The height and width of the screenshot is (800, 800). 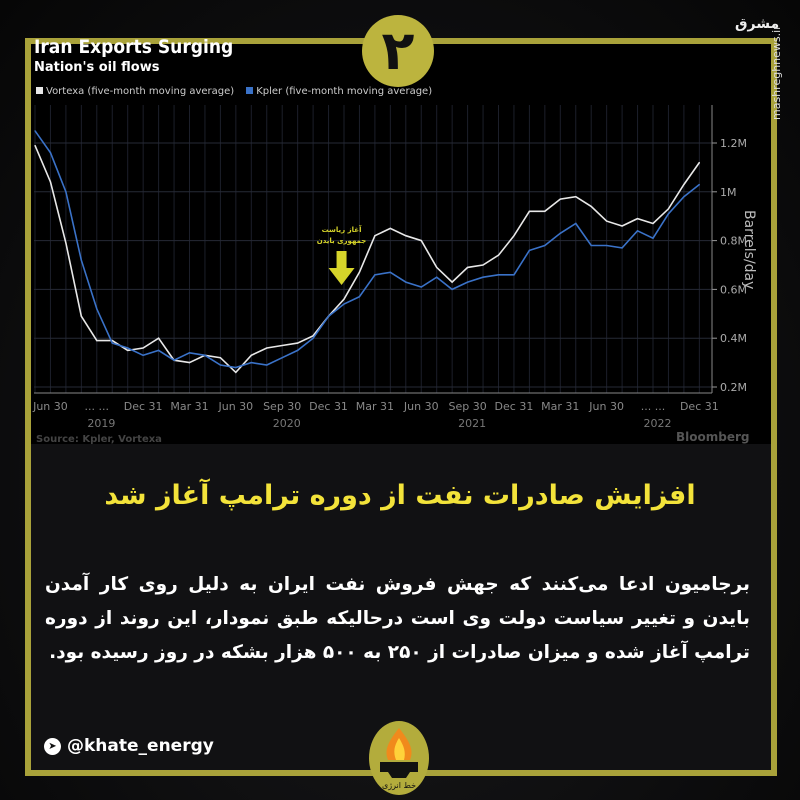 I want to click on legend-item-vortexa: Vortexa (five-month moving average), so click(x=135, y=91).